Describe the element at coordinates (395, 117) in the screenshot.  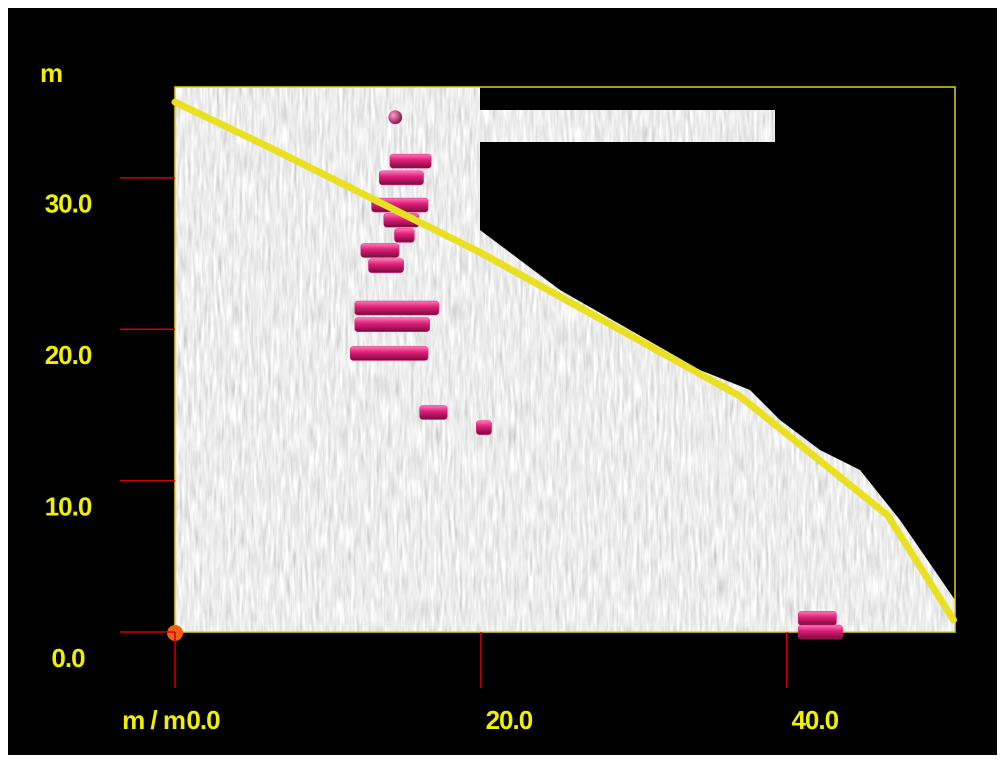
I see `target-sphere` at that location.